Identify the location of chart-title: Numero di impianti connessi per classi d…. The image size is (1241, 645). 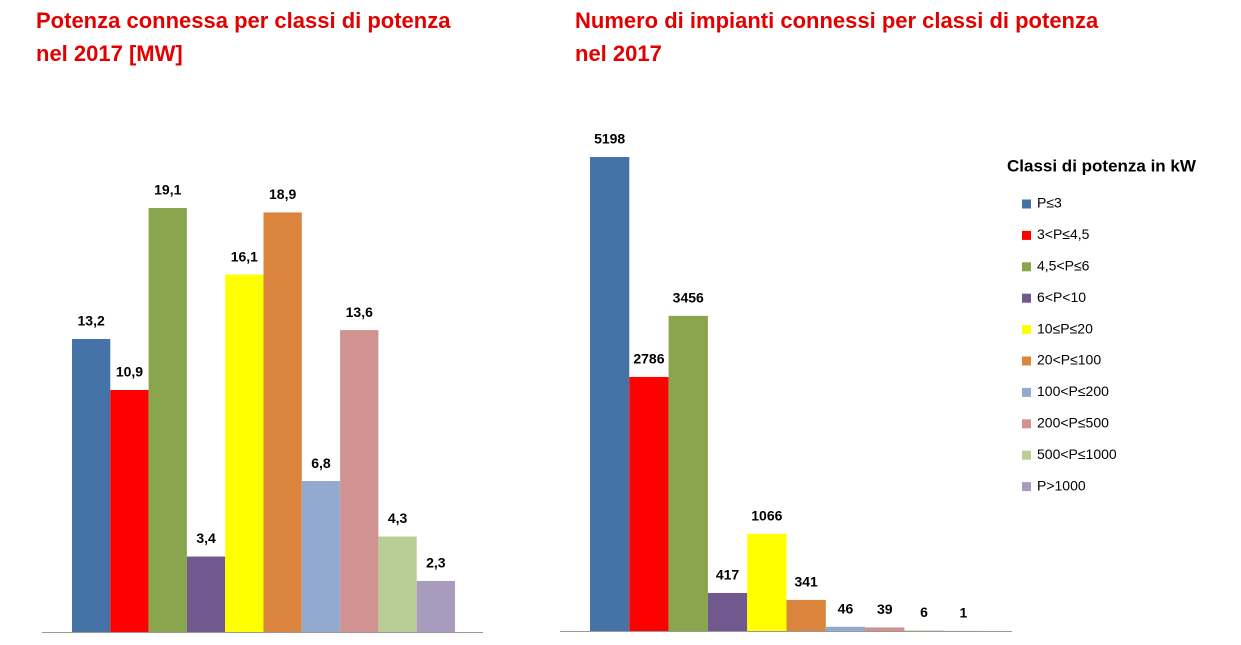
(837, 37).